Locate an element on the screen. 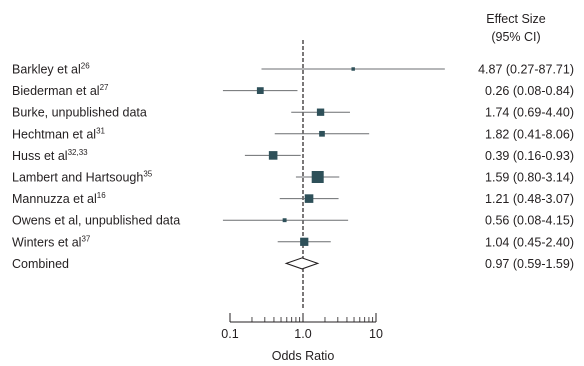  ci-header: (95% CI) is located at coordinates (515, 37).